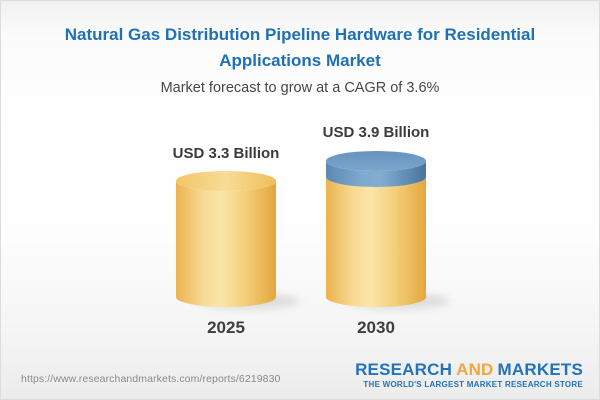 Image resolution: width=600 pixels, height=400 pixels. Describe the element at coordinates (404, 369) in the screenshot. I see `logo-word-research: RESEARCH` at that location.